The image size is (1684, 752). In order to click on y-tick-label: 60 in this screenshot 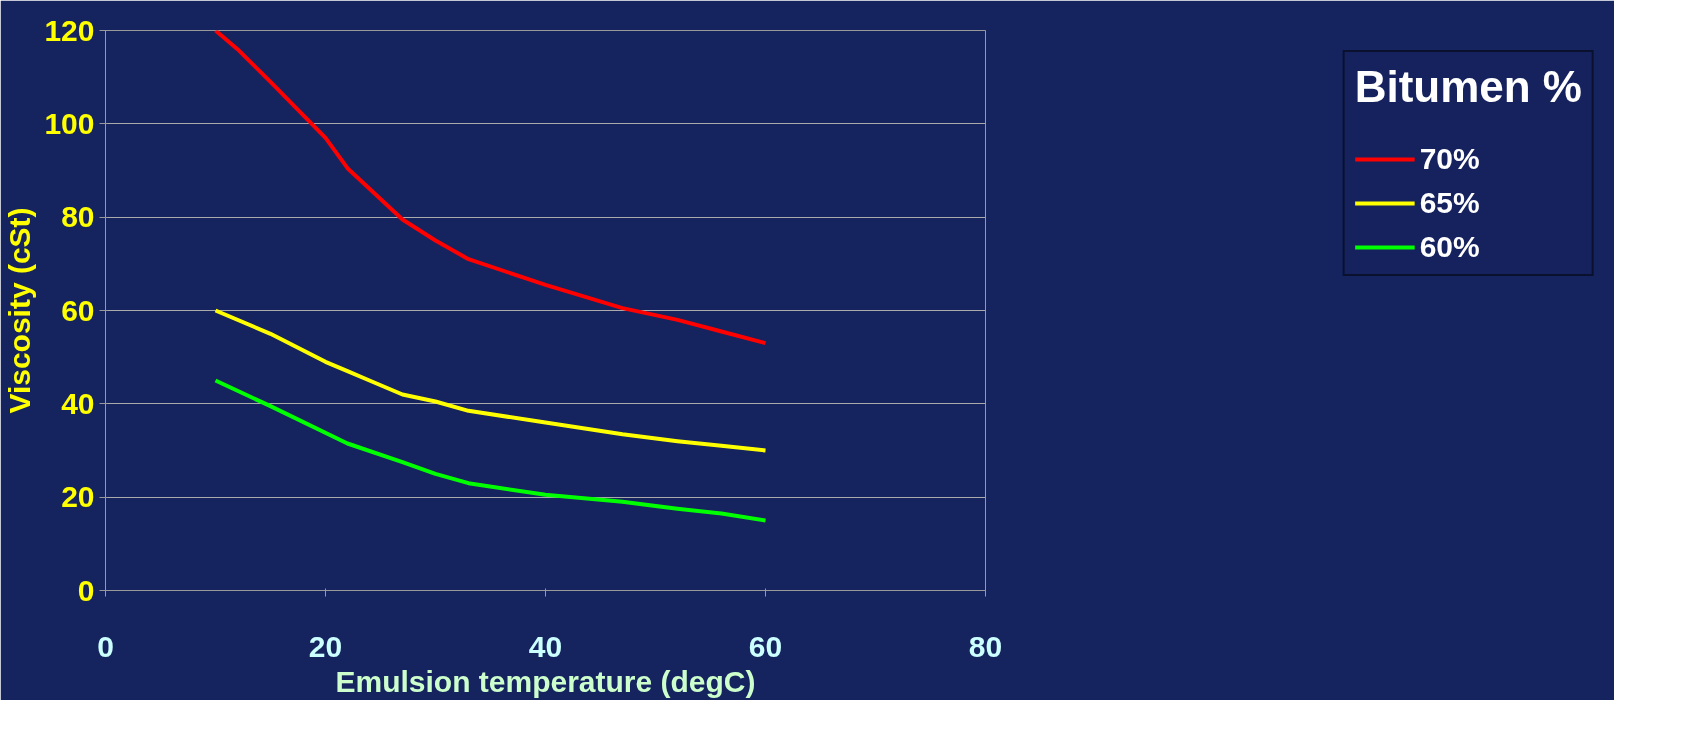, I will do `click(78, 310)`.